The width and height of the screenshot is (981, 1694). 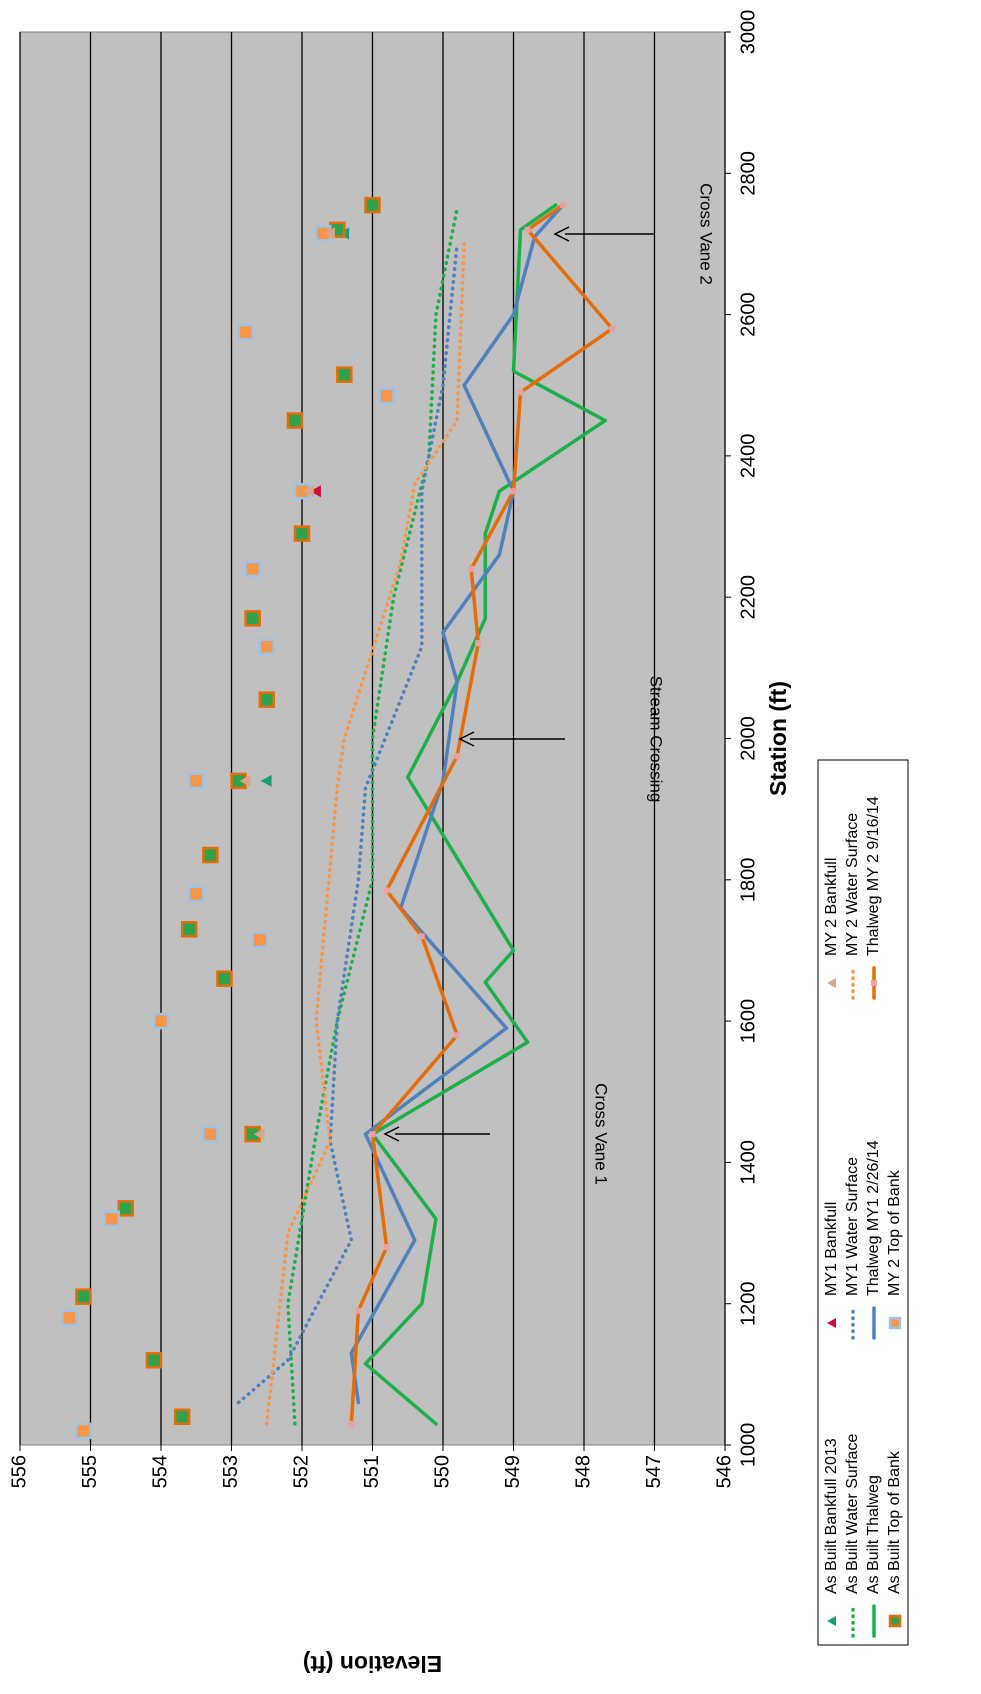 What do you see at coordinates (831, 1249) in the screenshot?
I see `legend-label: MY1 Bankfull` at bounding box center [831, 1249].